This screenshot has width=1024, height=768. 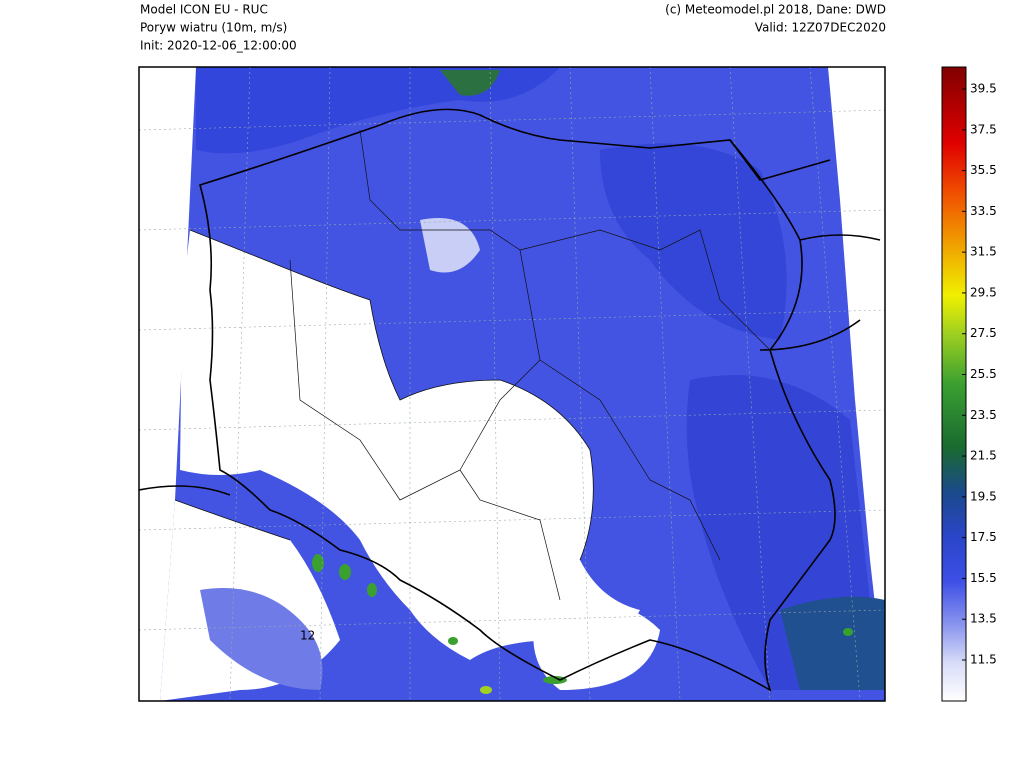 I want to click on colorbar-tick-label: 37.5, so click(x=983, y=129).